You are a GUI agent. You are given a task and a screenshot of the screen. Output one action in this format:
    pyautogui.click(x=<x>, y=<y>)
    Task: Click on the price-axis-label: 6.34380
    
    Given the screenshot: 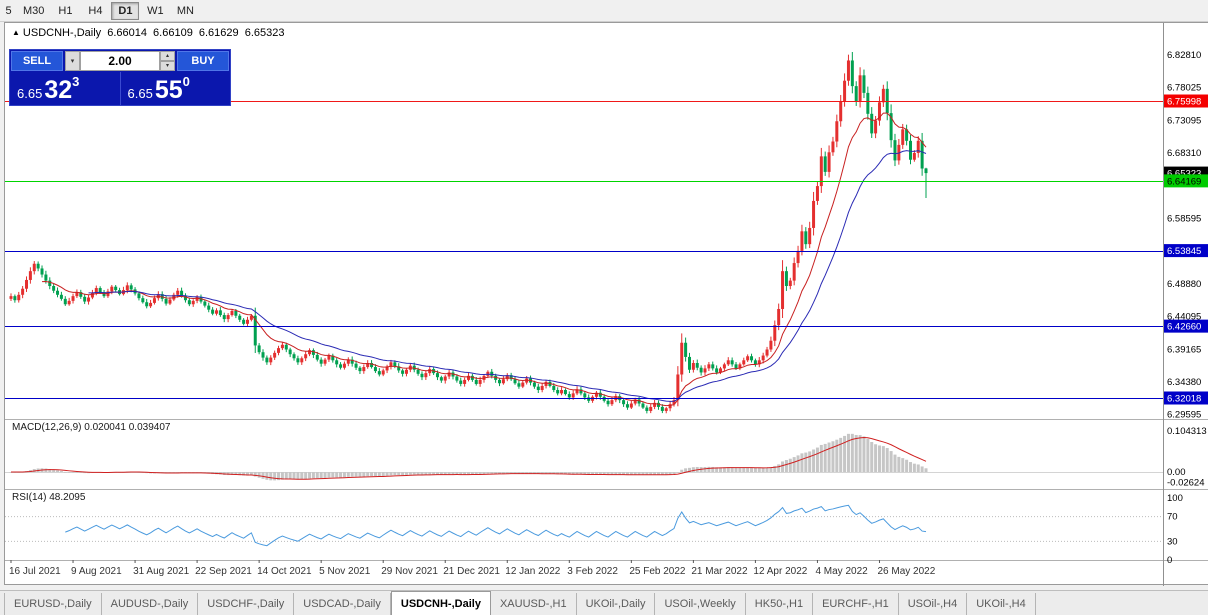 What is the action you would take?
    pyautogui.click(x=1184, y=382)
    